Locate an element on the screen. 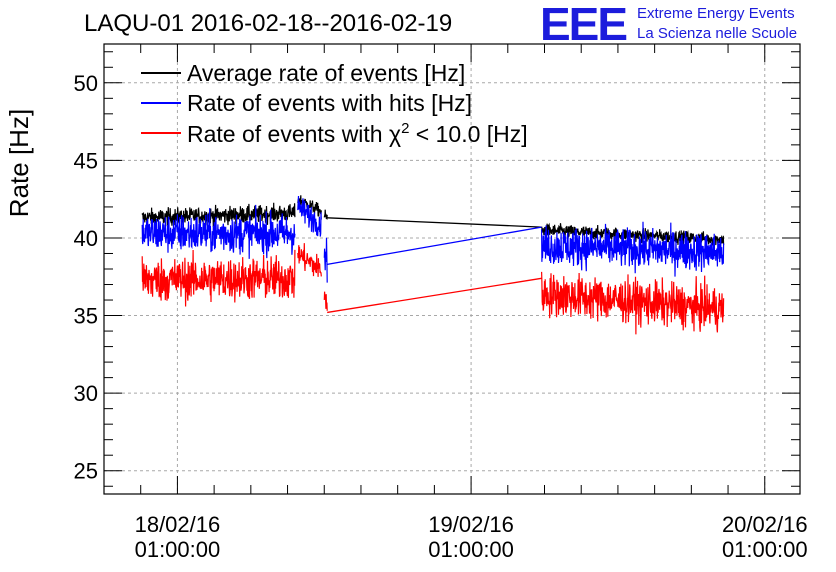 The width and height of the screenshot is (836, 572). y-tick-label: 25 is located at coordinates (86, 471).